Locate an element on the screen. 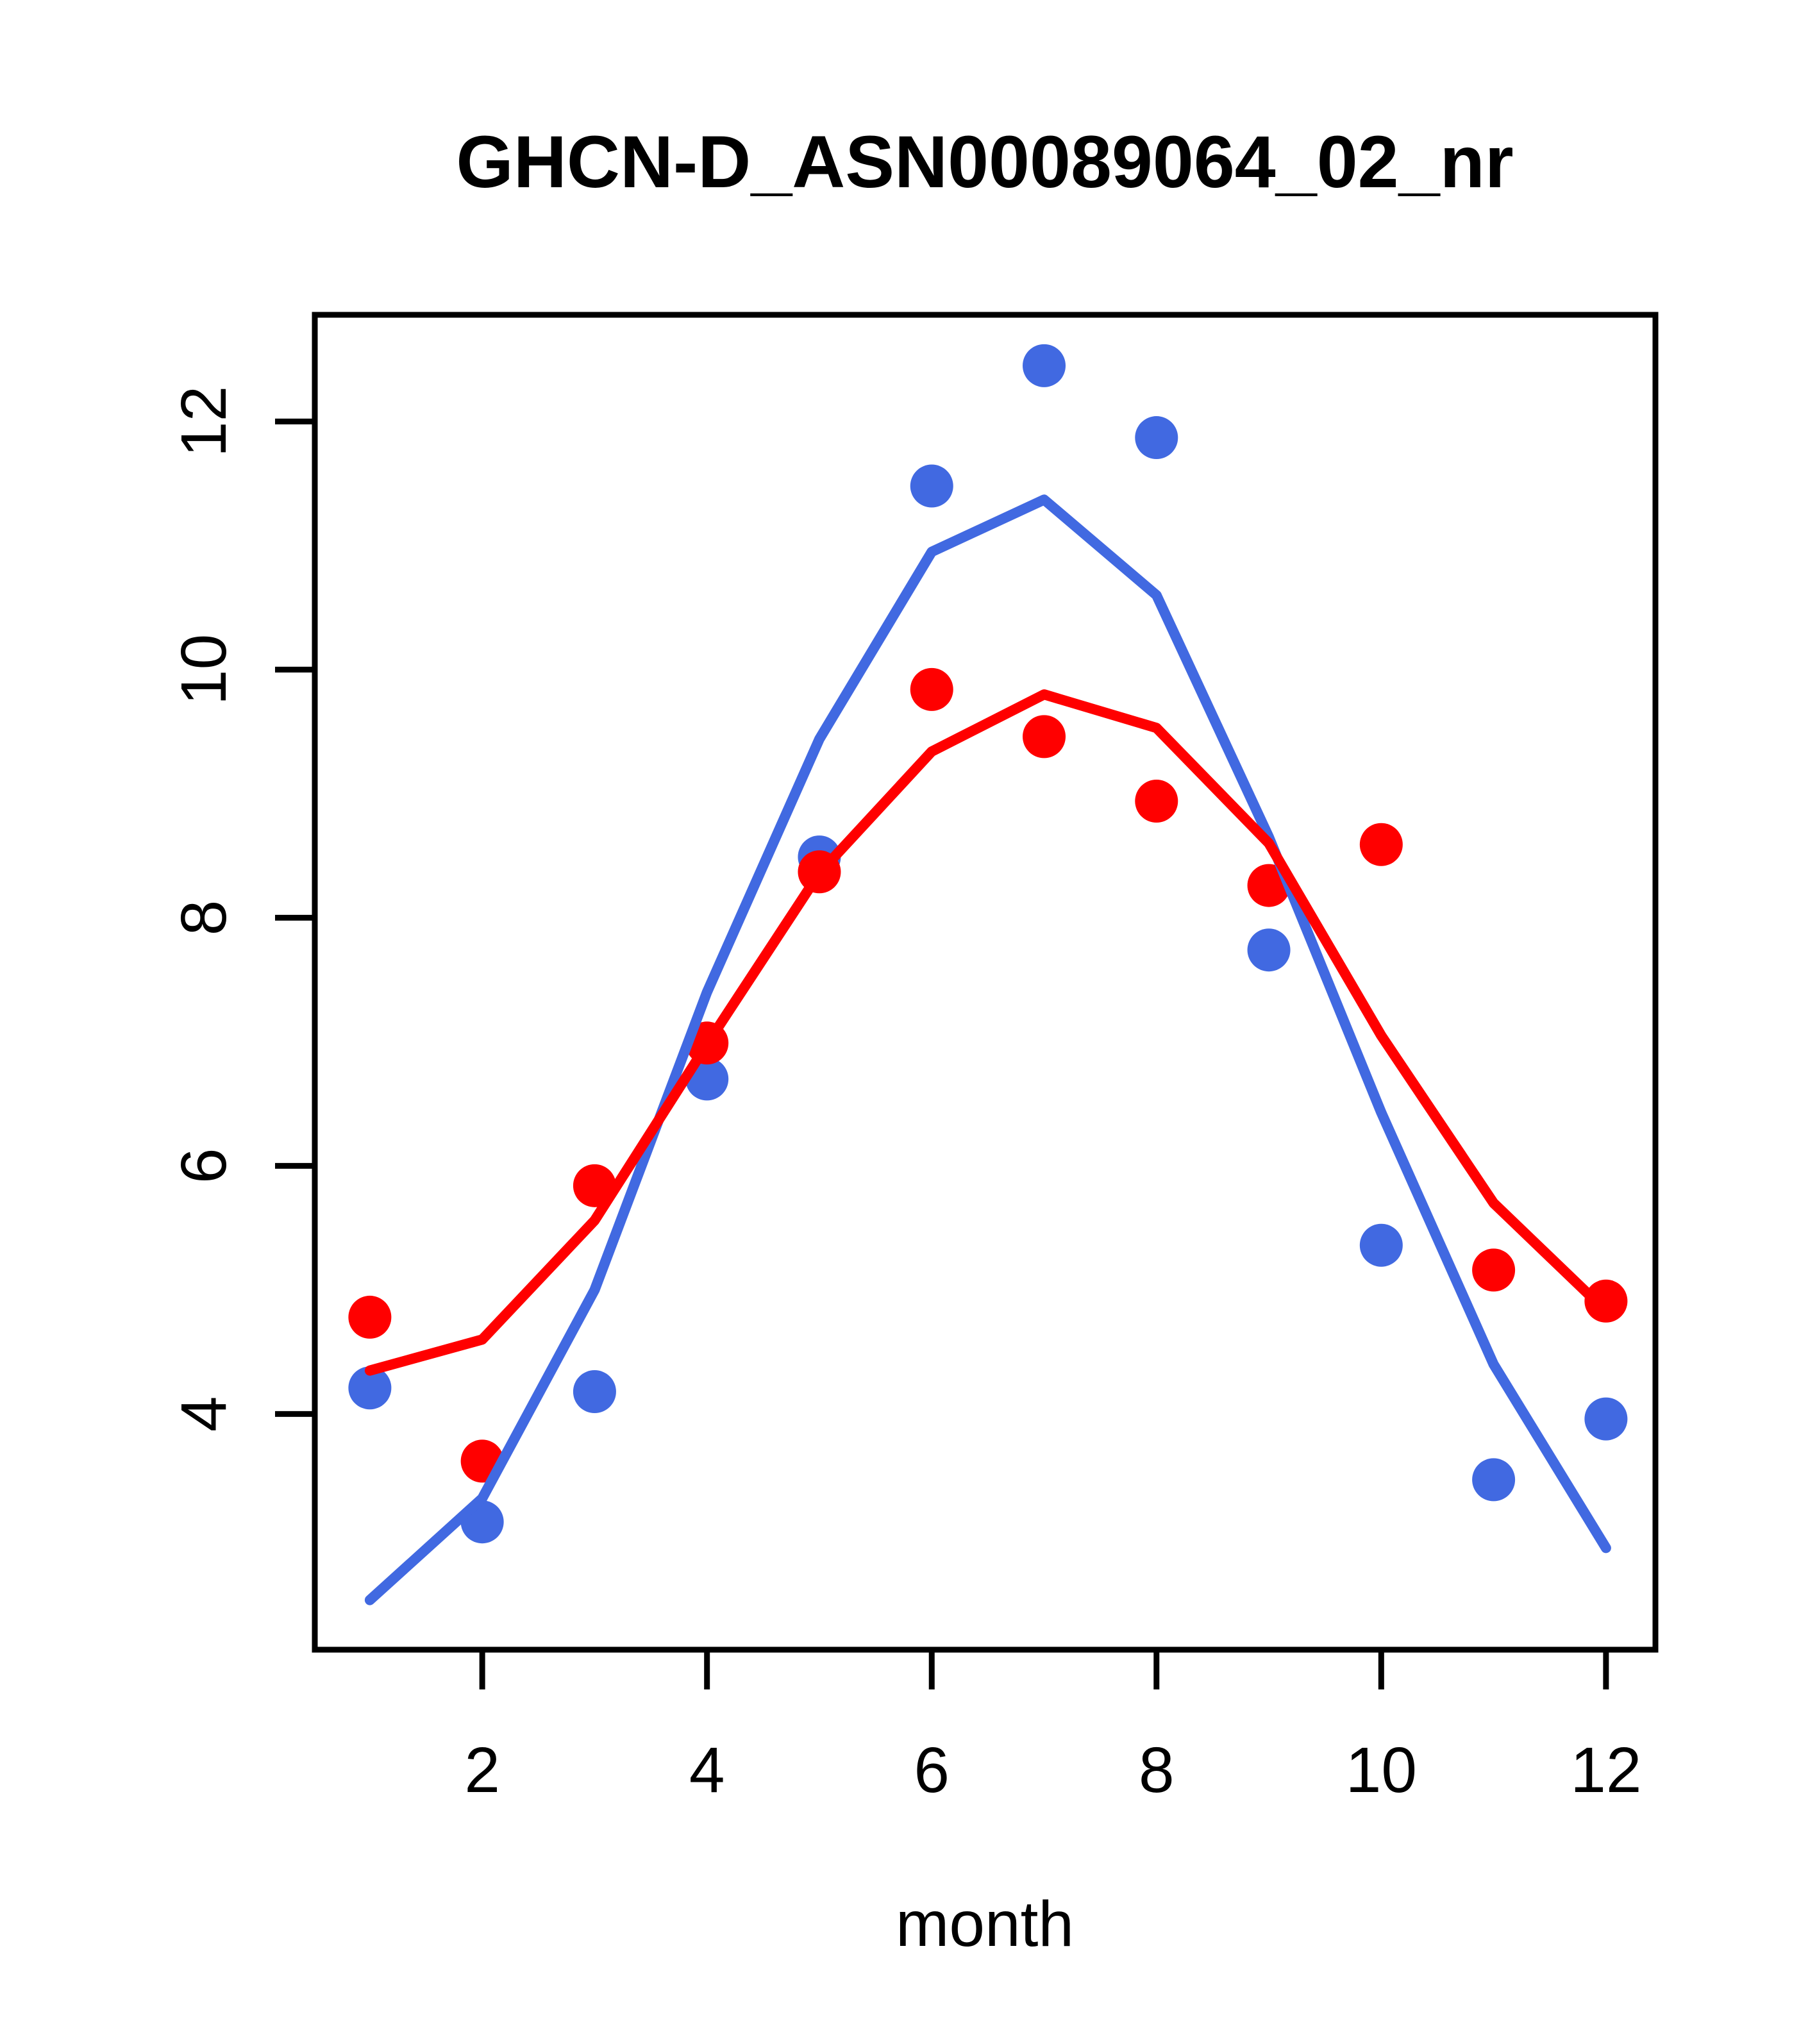  x-axis-tick-label: 10 is located at coordinates (1381, 1770).